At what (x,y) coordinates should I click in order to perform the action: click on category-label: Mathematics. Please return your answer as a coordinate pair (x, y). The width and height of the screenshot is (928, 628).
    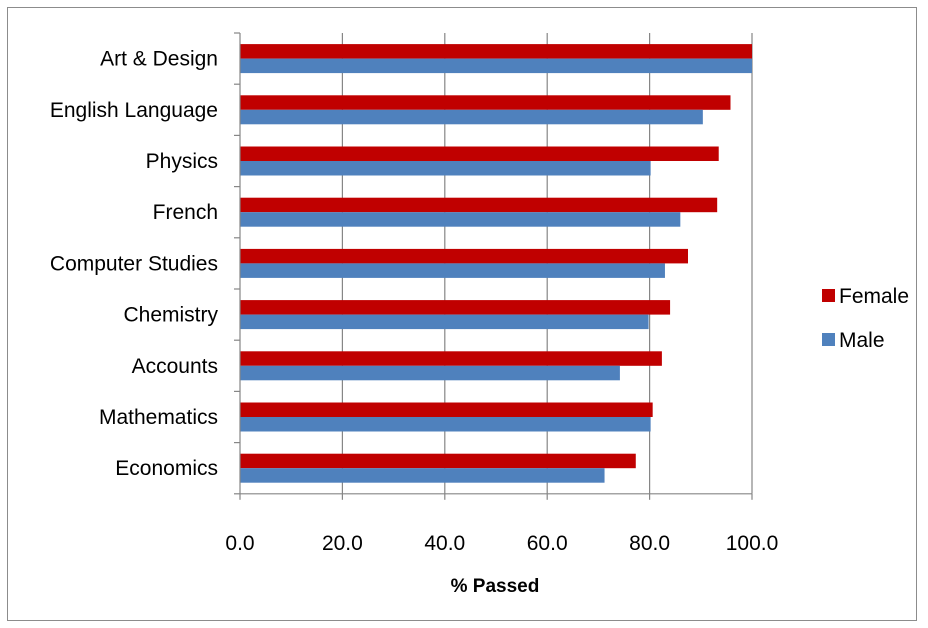
    Looking at the image, I should click on (158, 417).